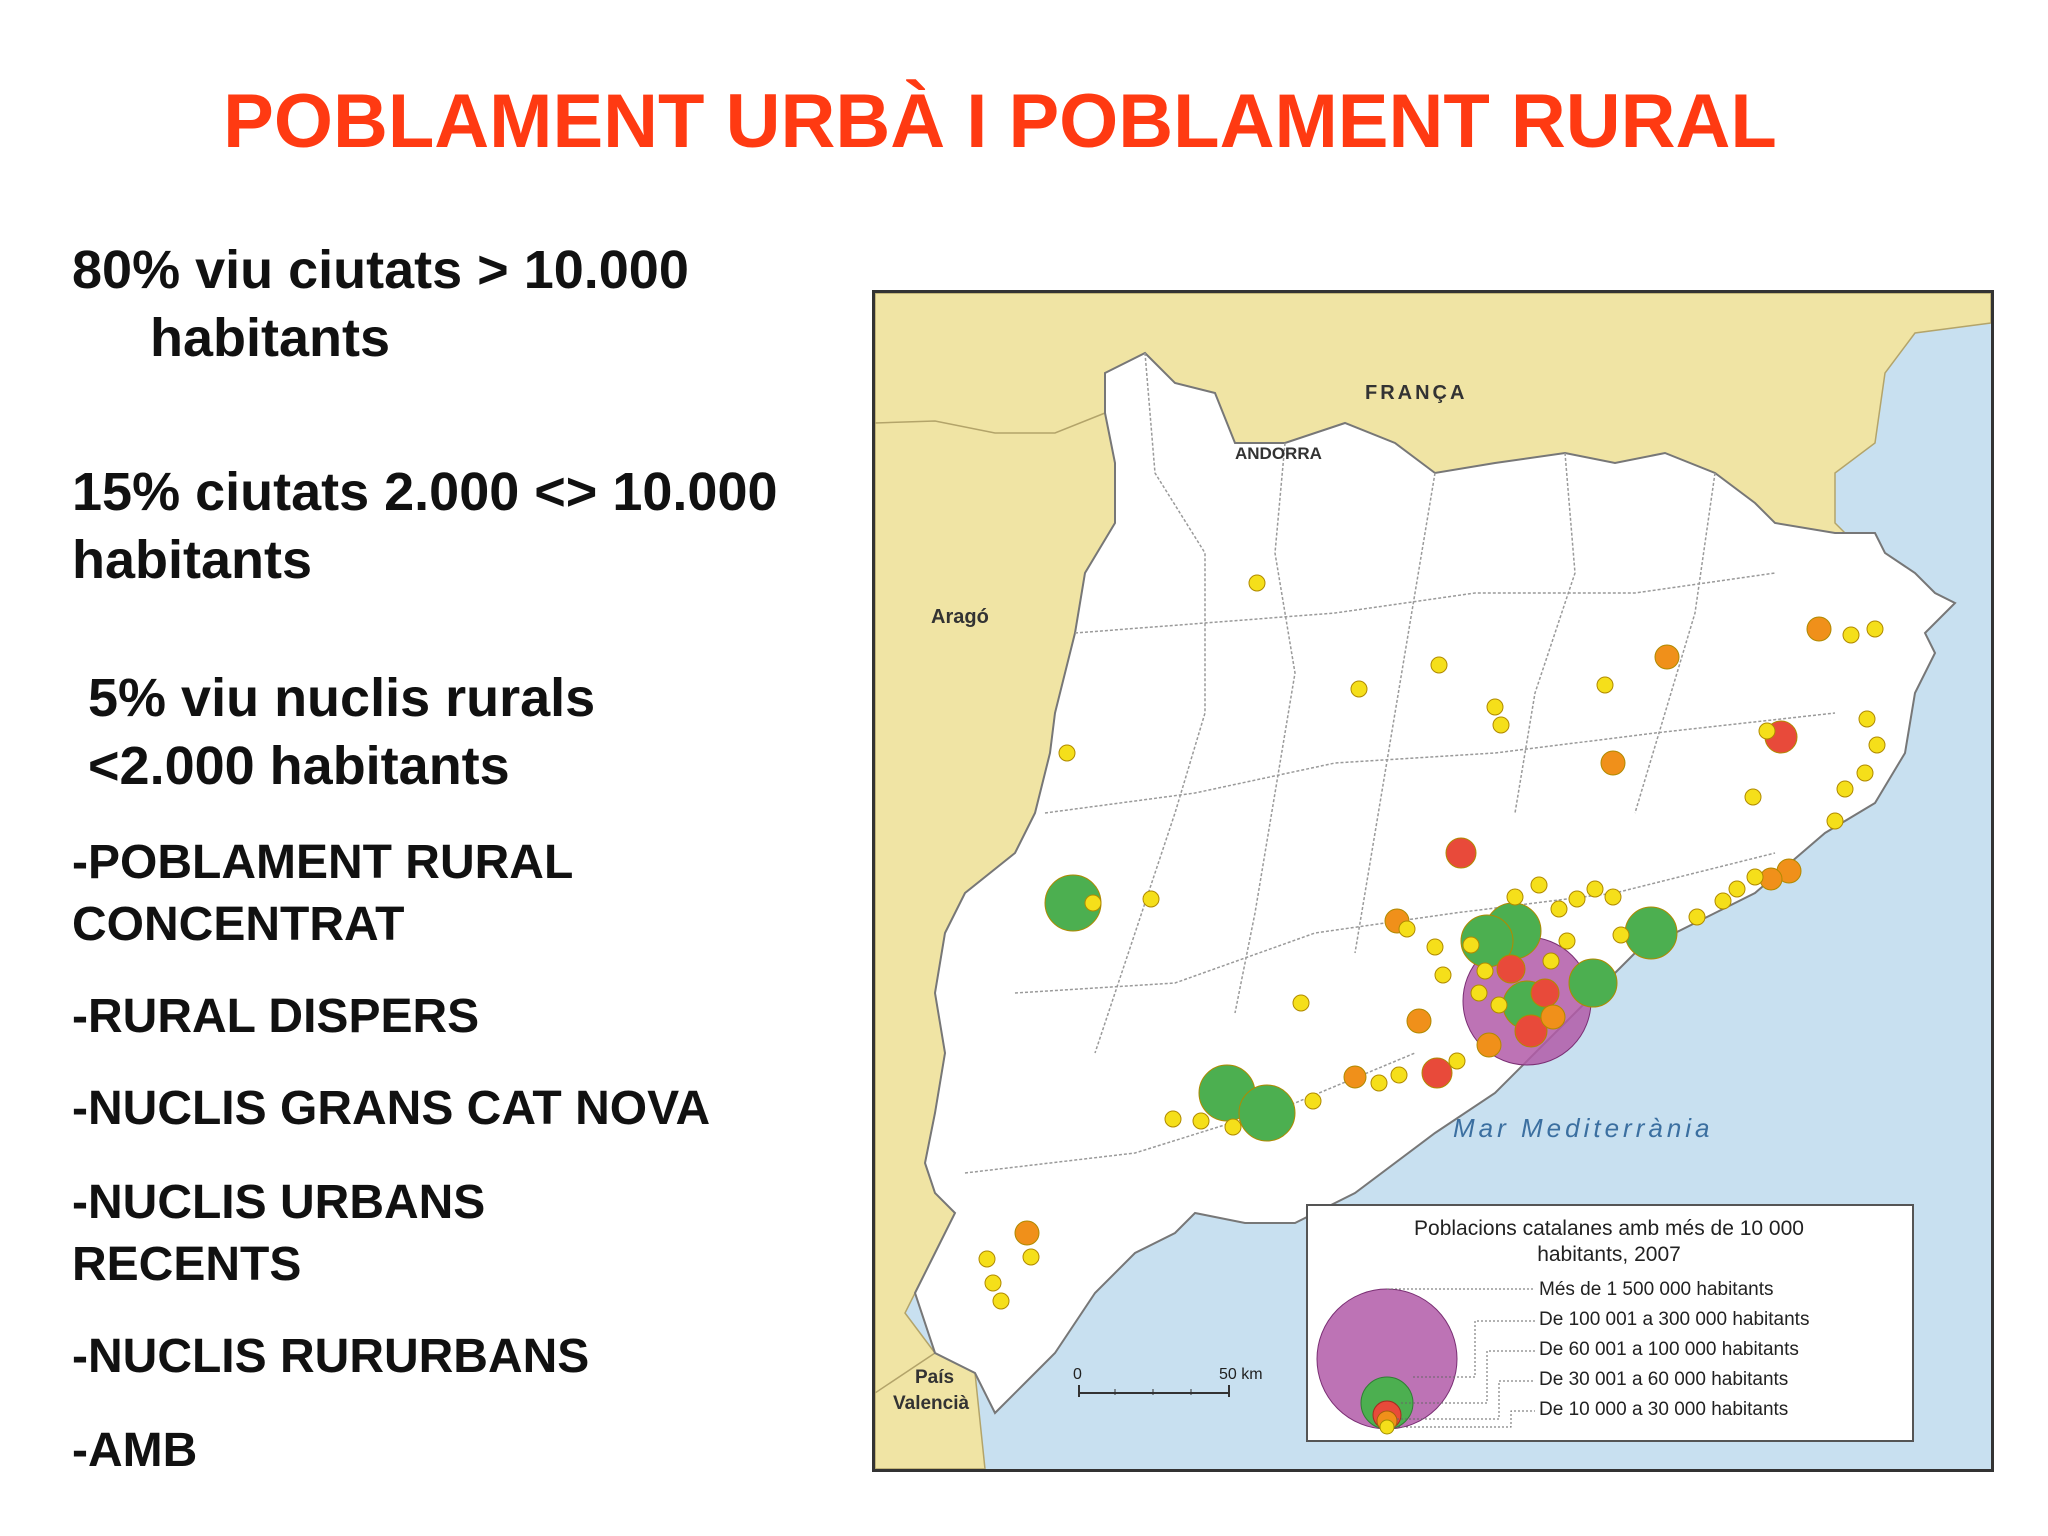 This screenshot has width=2048, height=1536. Describe the element at coordinates (187, 1264) in the screenshot. I see `bullet-line: RECENTS` at that location.